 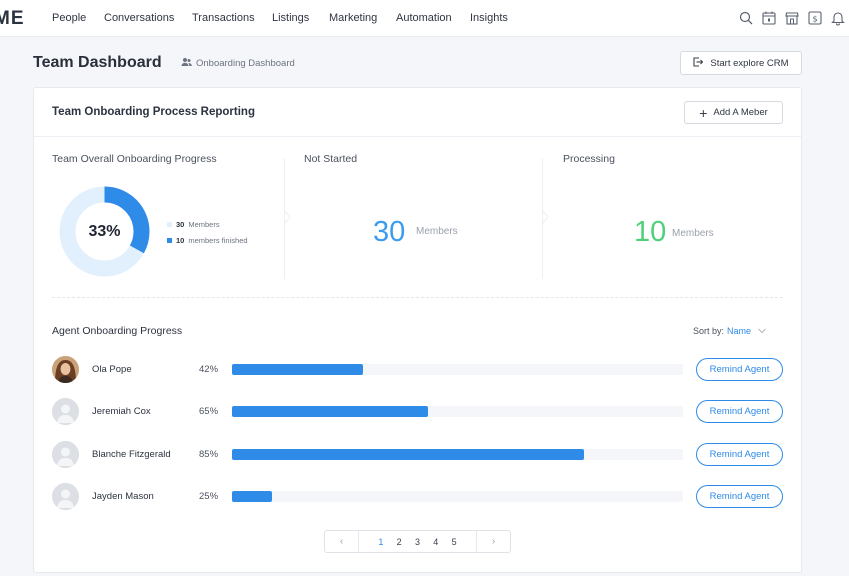 I want to click on overall-progress-percent: 33%, so click(x=104, y=231).